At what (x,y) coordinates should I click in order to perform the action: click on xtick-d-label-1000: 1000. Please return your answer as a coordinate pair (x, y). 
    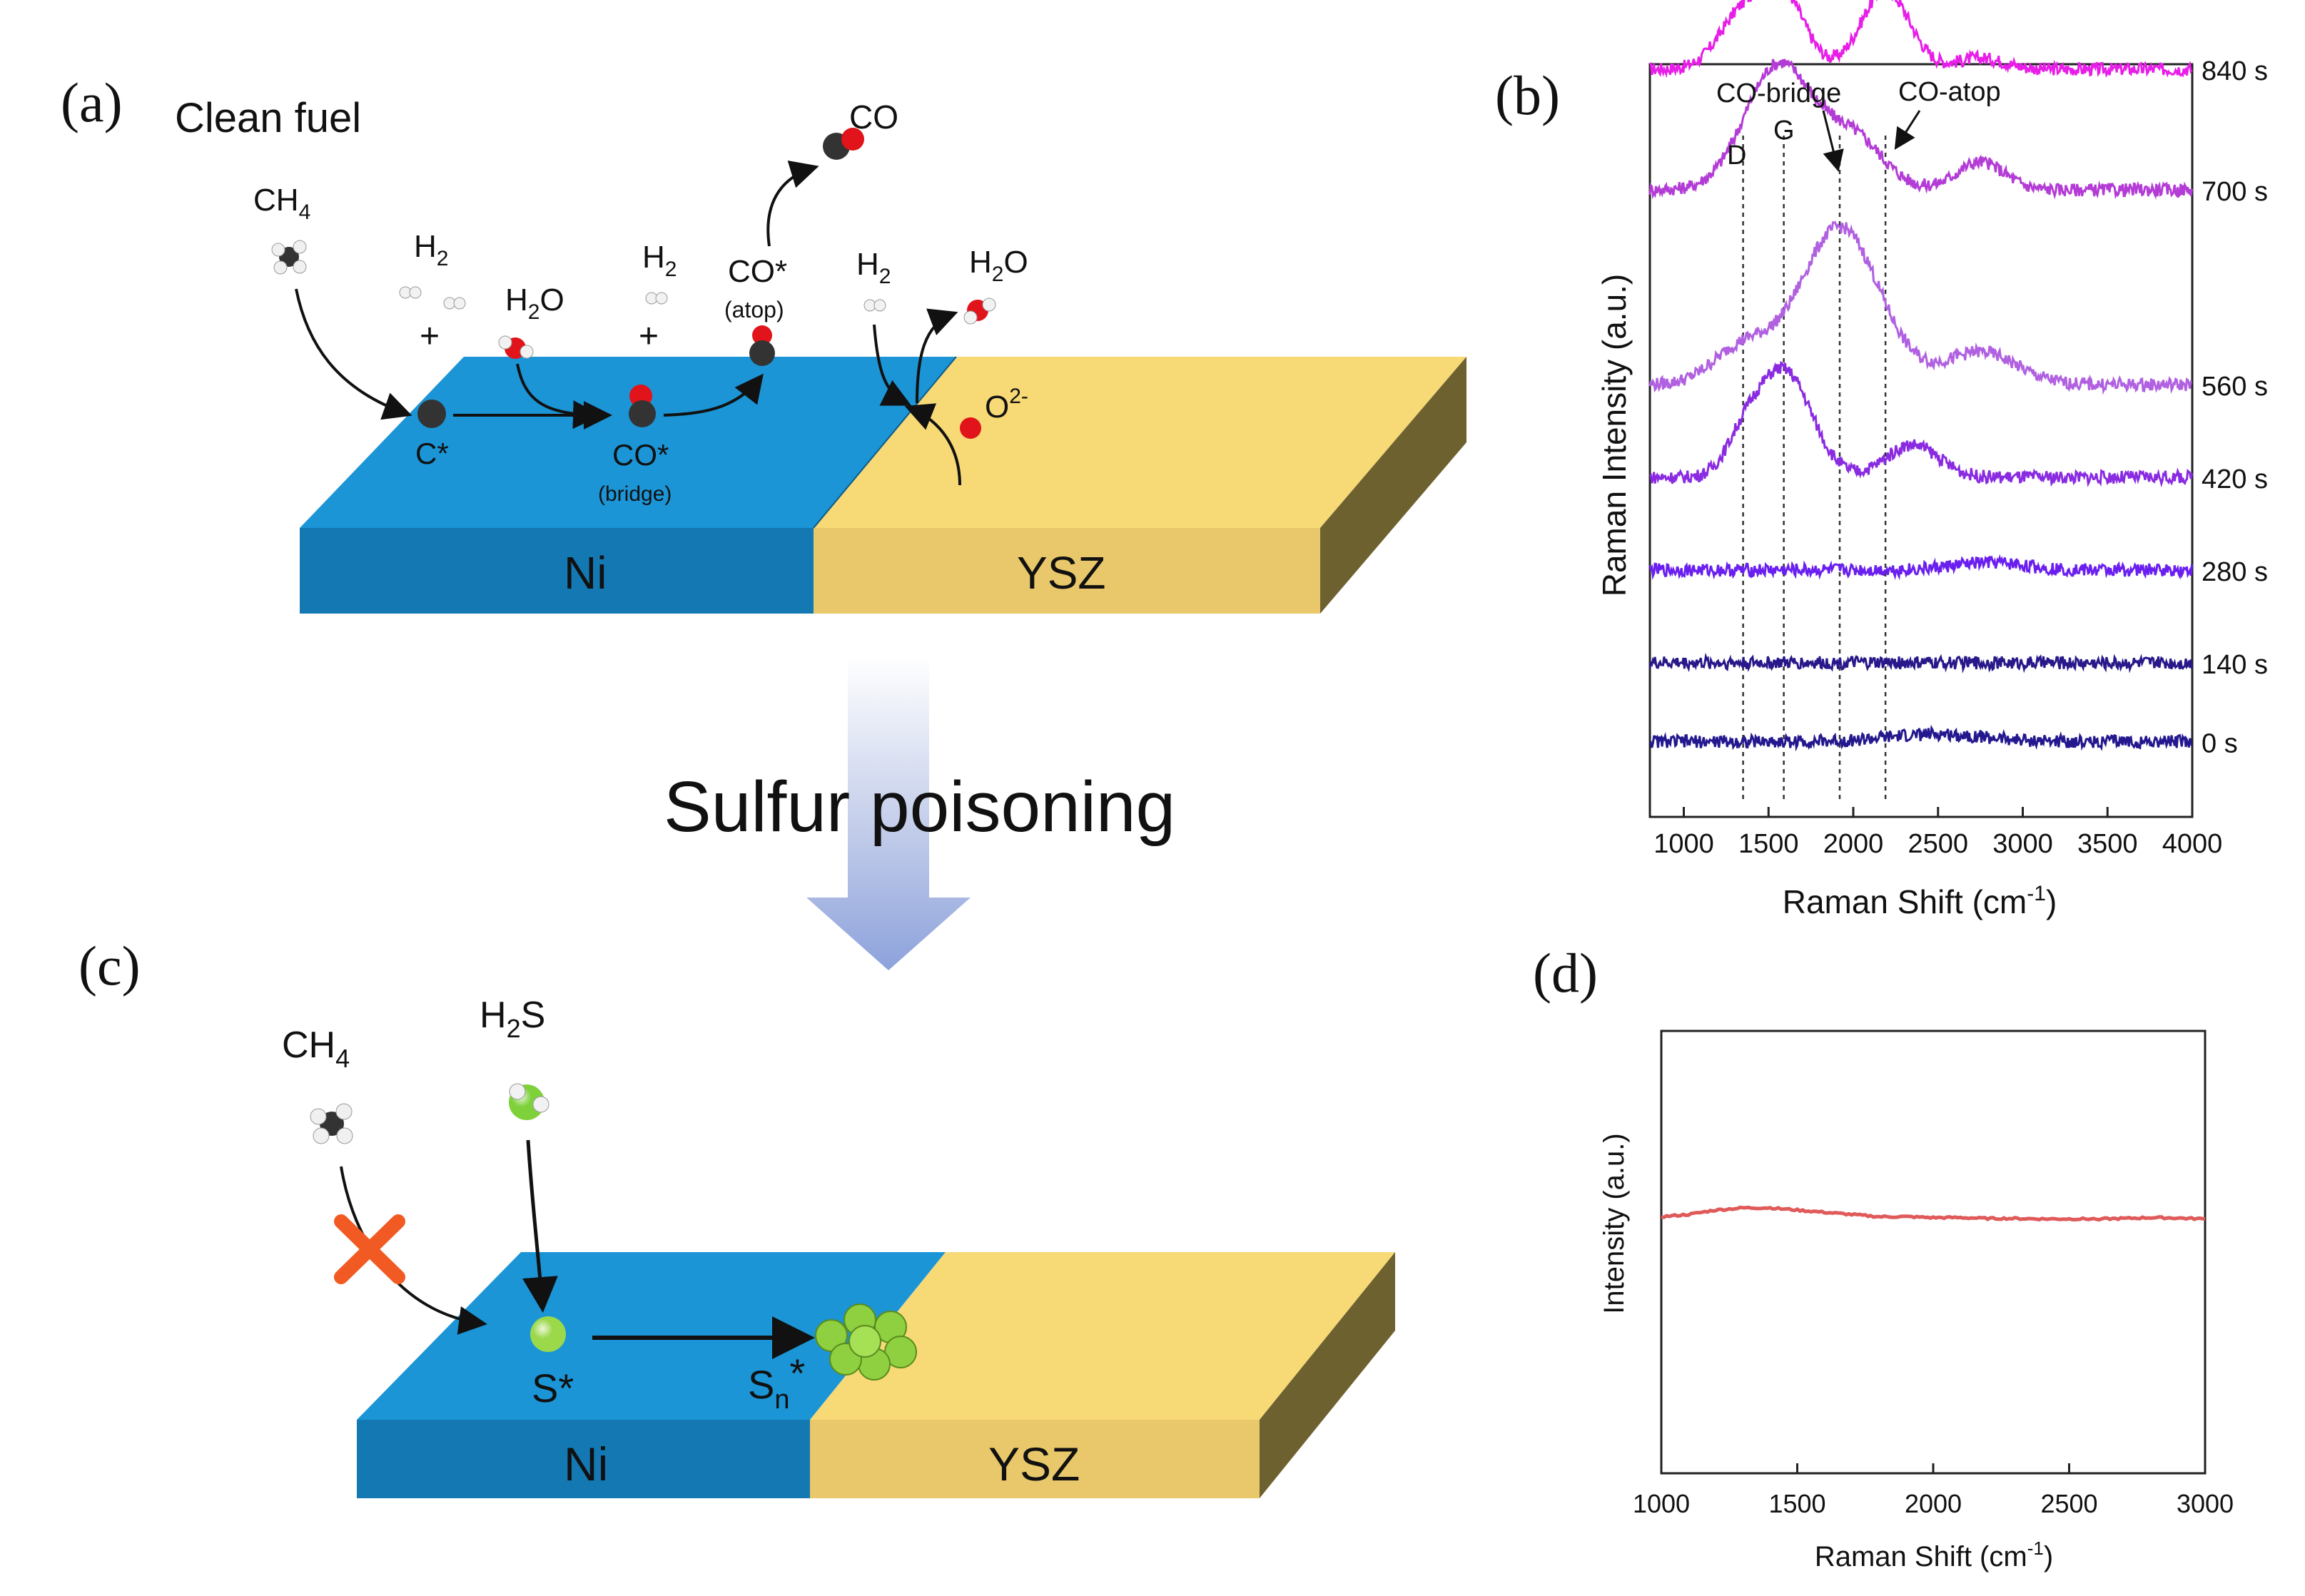
    Looking at the image, I should click on (1661, 1503).